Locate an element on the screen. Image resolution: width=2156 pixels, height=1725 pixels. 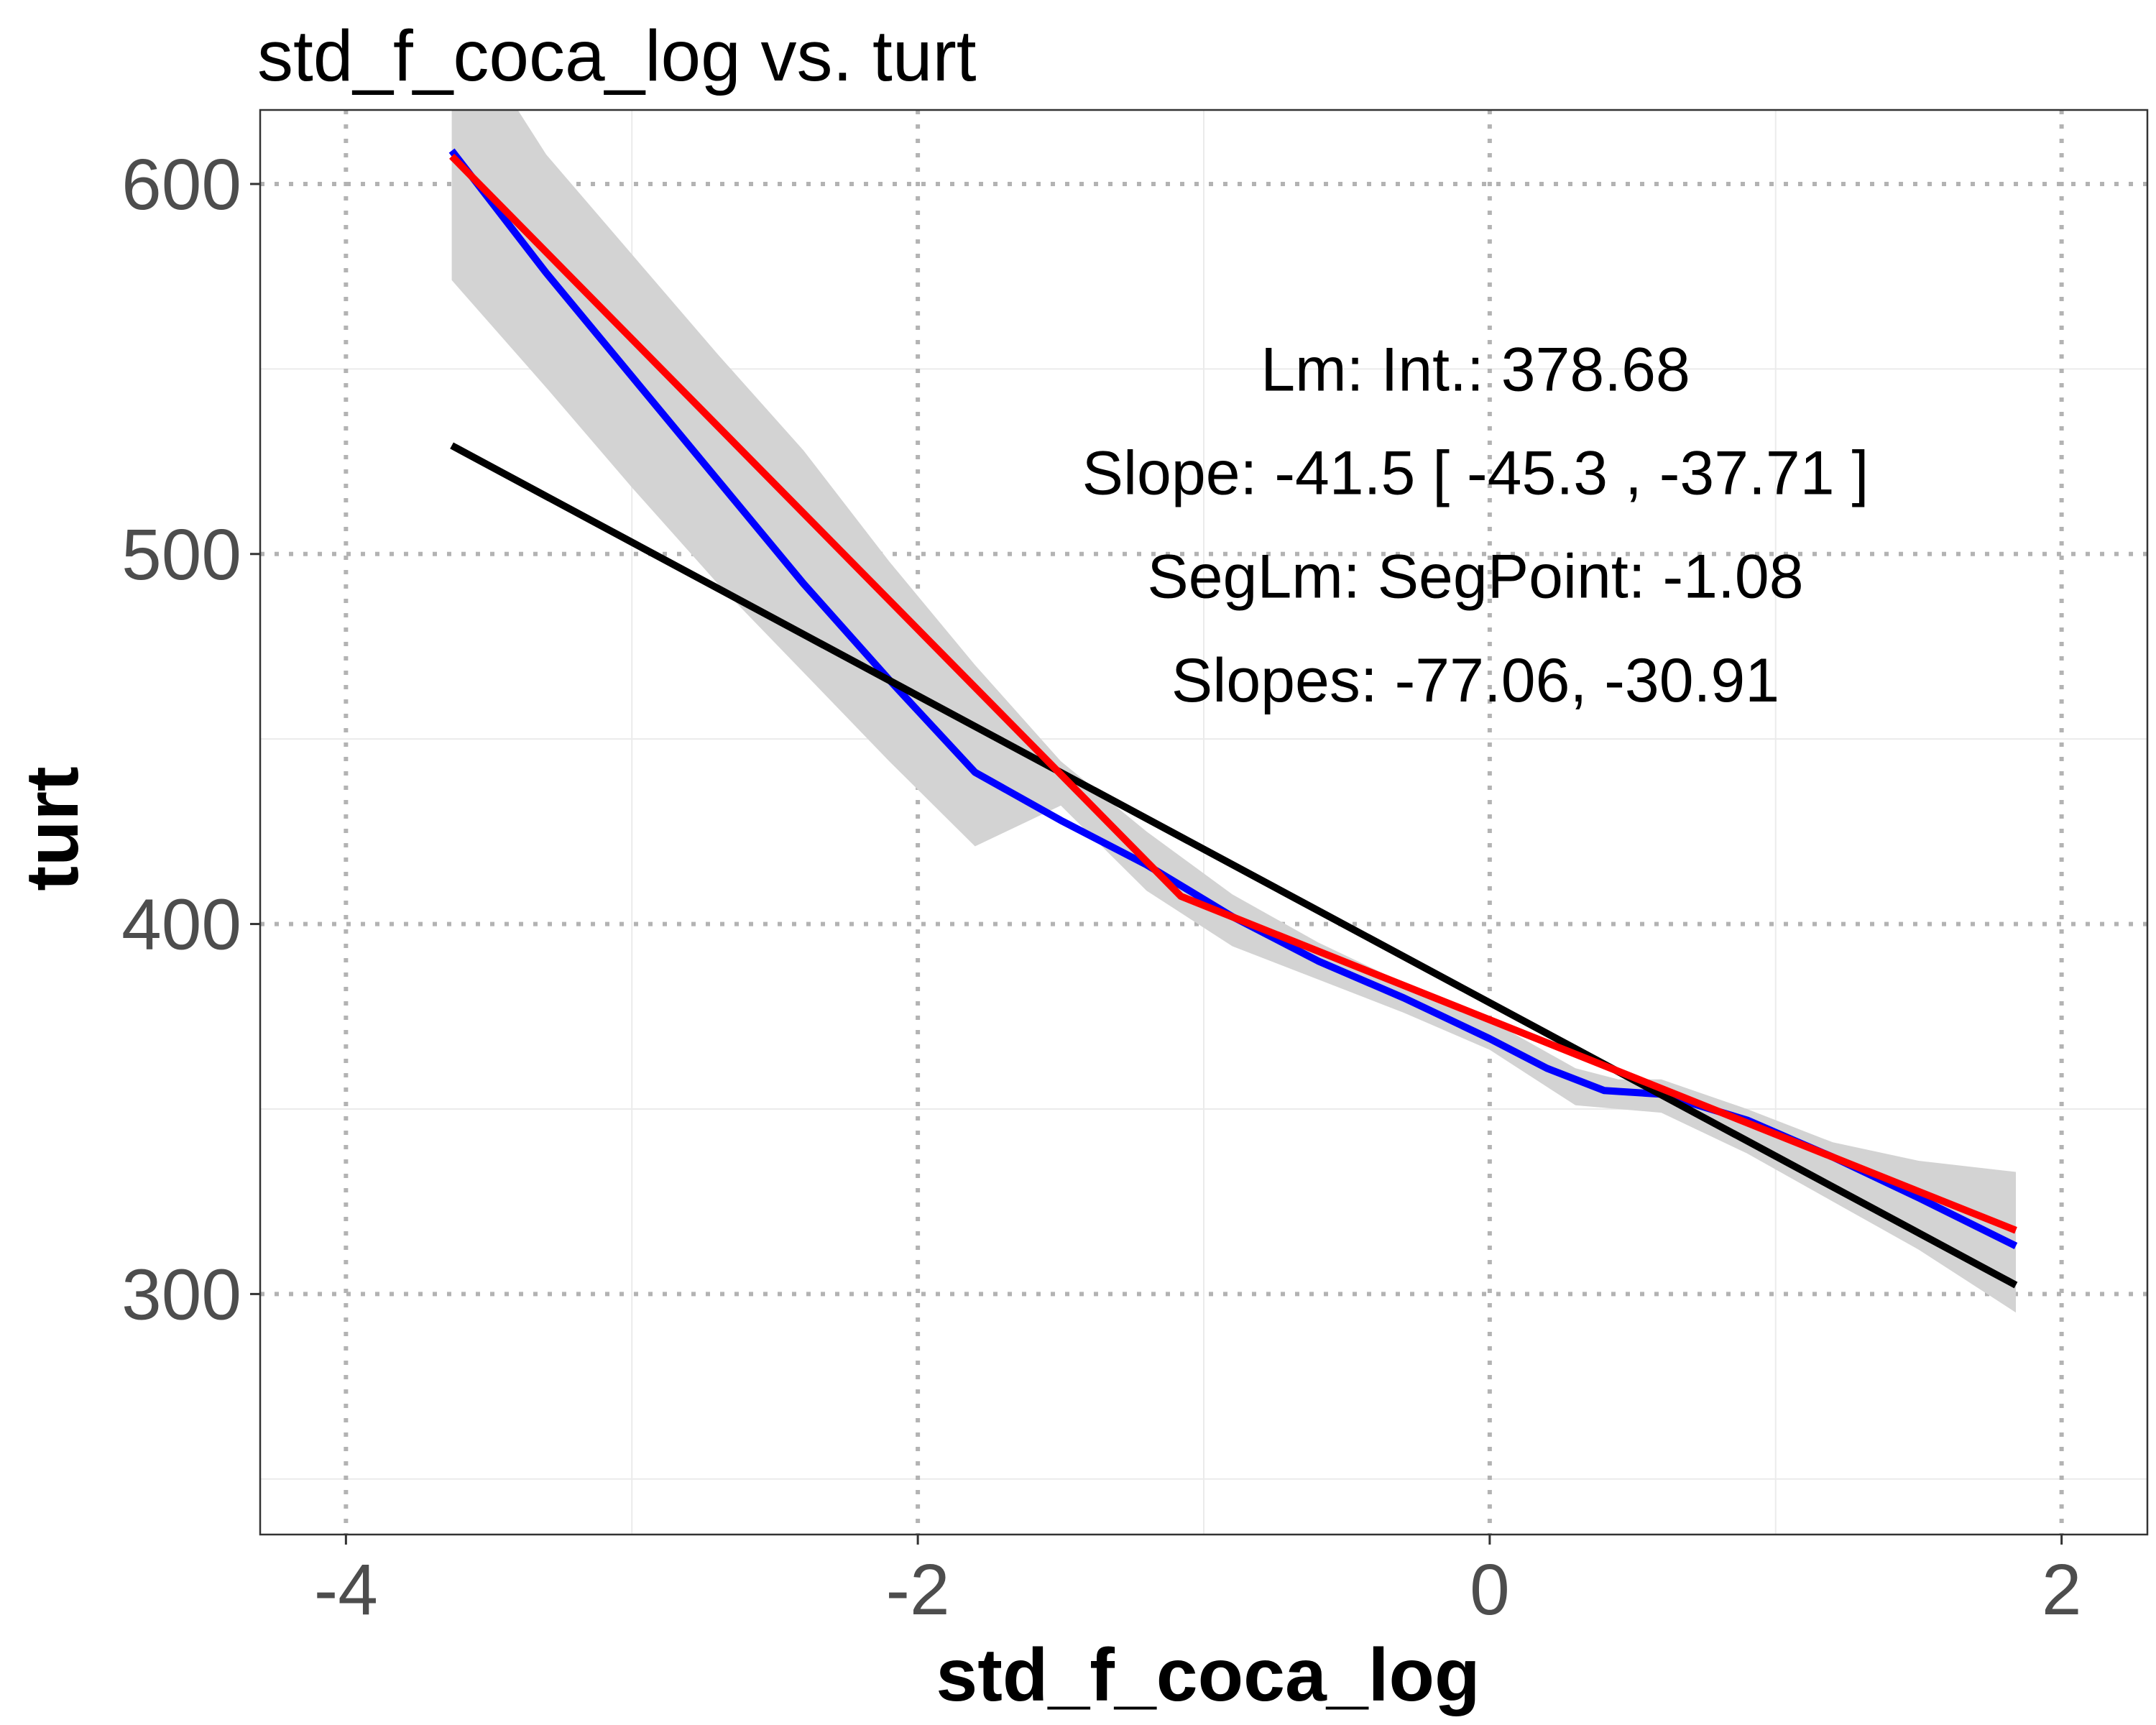
y-tick-label: 400 is located at coordinates (181, 925).